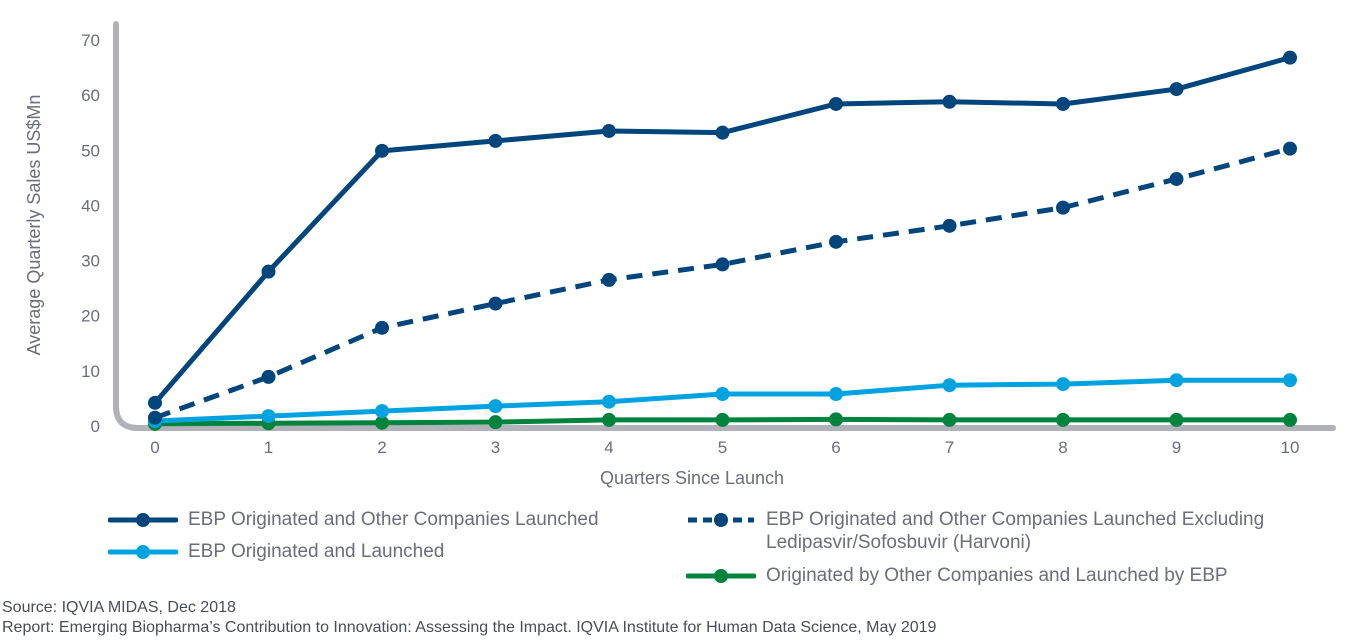  Describe the element at coordinates (90, 316) in the screenshot. I see `y-tick-label: 20` at that location.